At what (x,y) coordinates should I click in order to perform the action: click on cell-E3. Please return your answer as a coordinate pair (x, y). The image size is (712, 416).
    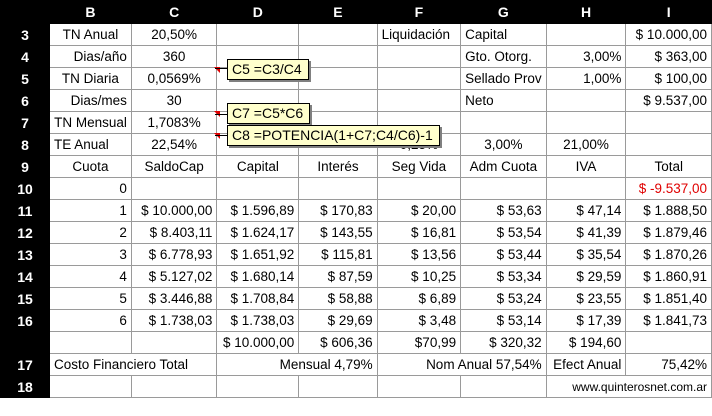
    Looking at the image, I should click on (338, 34).